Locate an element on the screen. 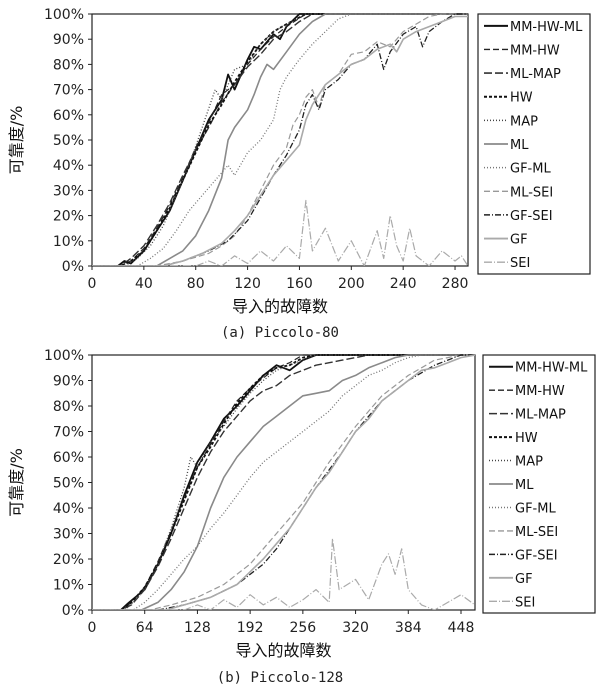 The image size is (603, 693). series-line-sei is located at coordinates (280, 232).